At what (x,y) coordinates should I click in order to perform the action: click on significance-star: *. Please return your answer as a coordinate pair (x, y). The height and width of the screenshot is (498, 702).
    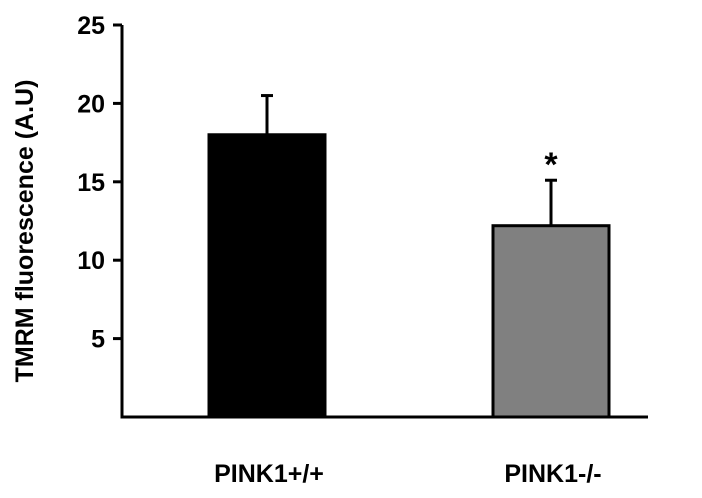
    Looking at the image, I should click on (551, 165).